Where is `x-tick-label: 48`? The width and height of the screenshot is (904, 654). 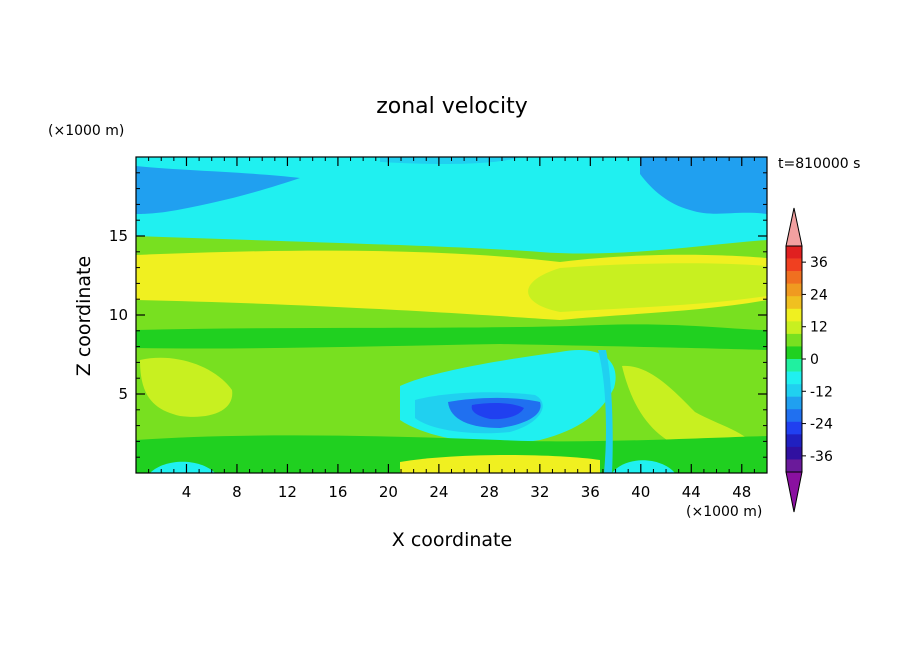 x-tick-label: 48 is located at coordinates (741, 492).